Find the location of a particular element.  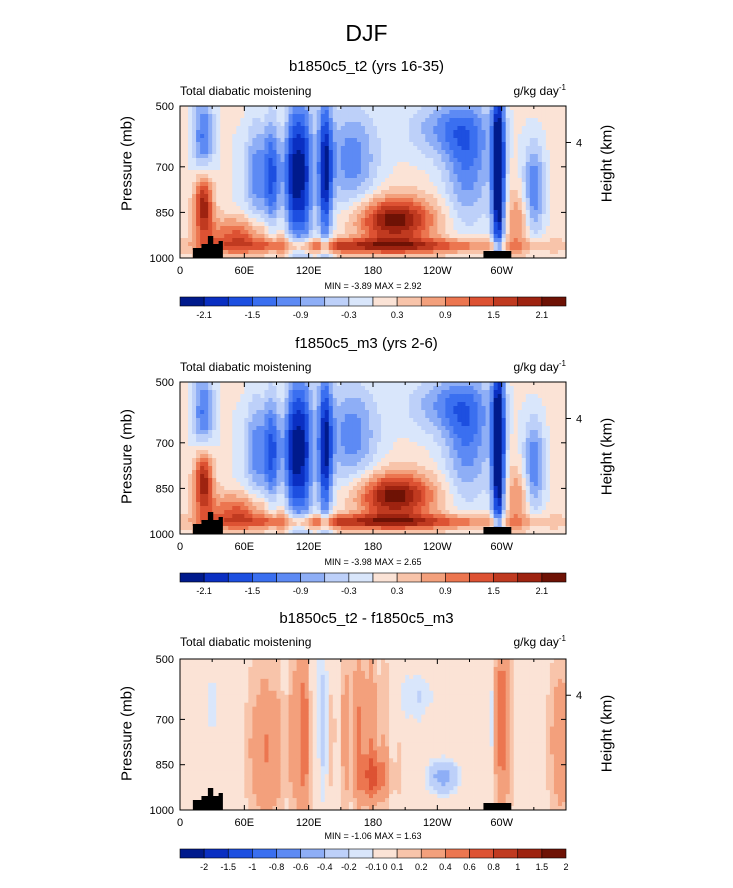

panel-1-field is located at coordinates (373, 182).